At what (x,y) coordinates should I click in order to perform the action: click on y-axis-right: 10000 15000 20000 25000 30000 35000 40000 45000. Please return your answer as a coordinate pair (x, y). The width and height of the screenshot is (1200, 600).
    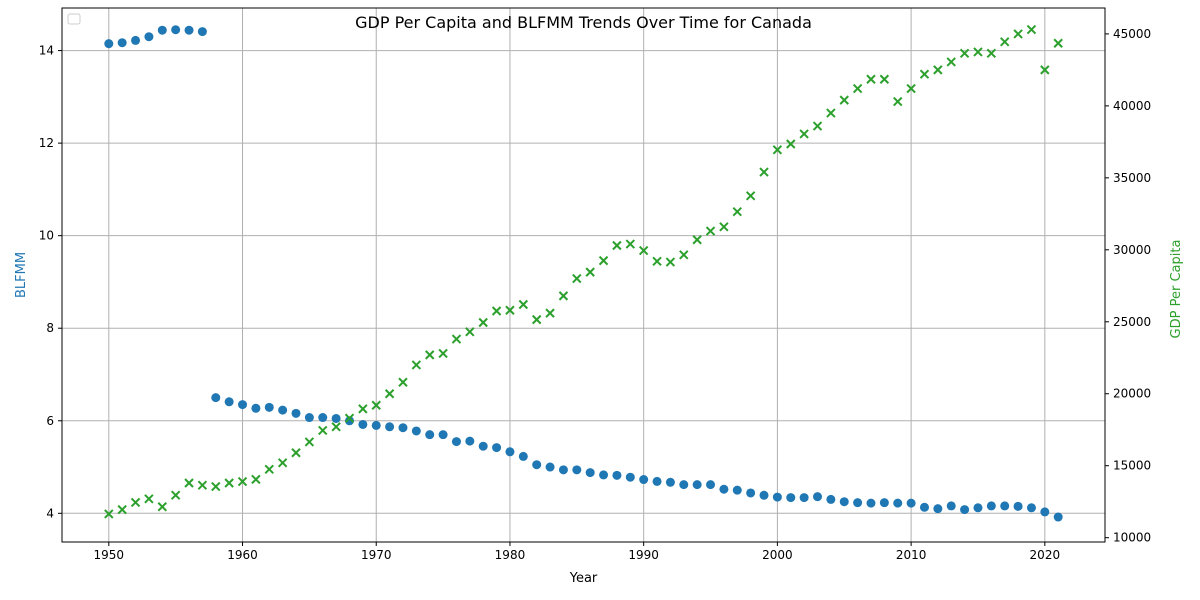
    Looking at the image, I should click on (1128, 286).